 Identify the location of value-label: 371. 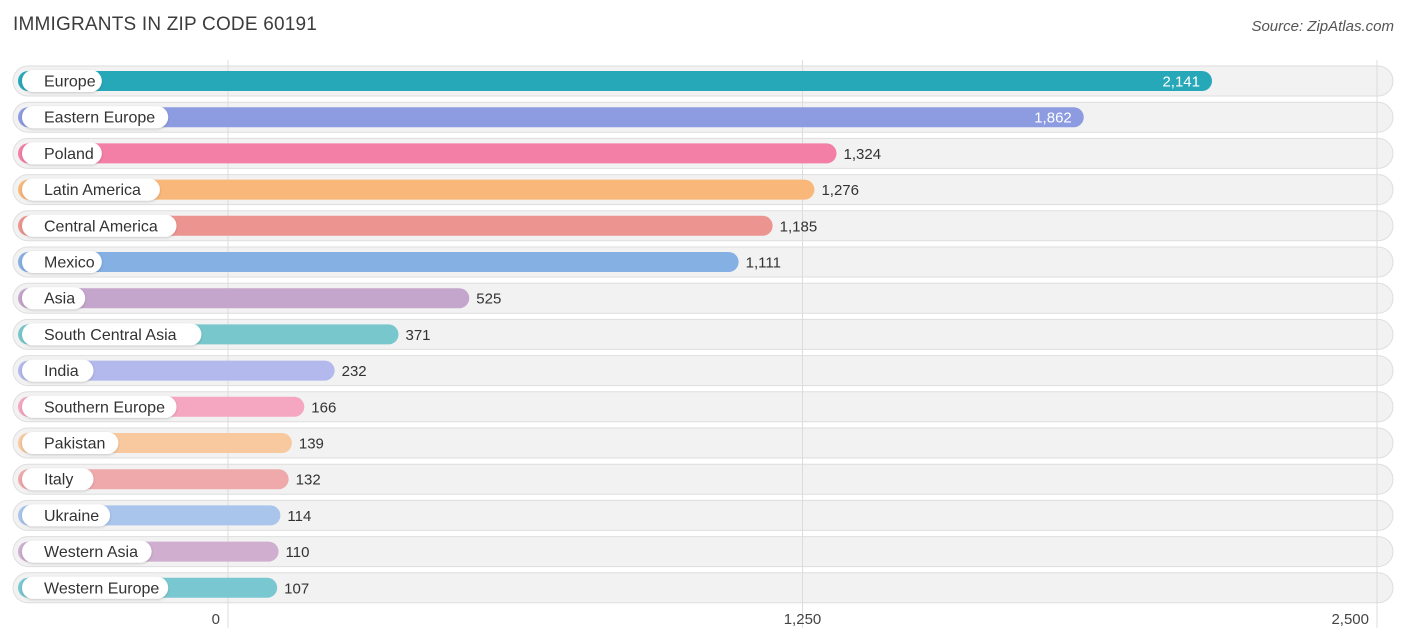
(418, 335).